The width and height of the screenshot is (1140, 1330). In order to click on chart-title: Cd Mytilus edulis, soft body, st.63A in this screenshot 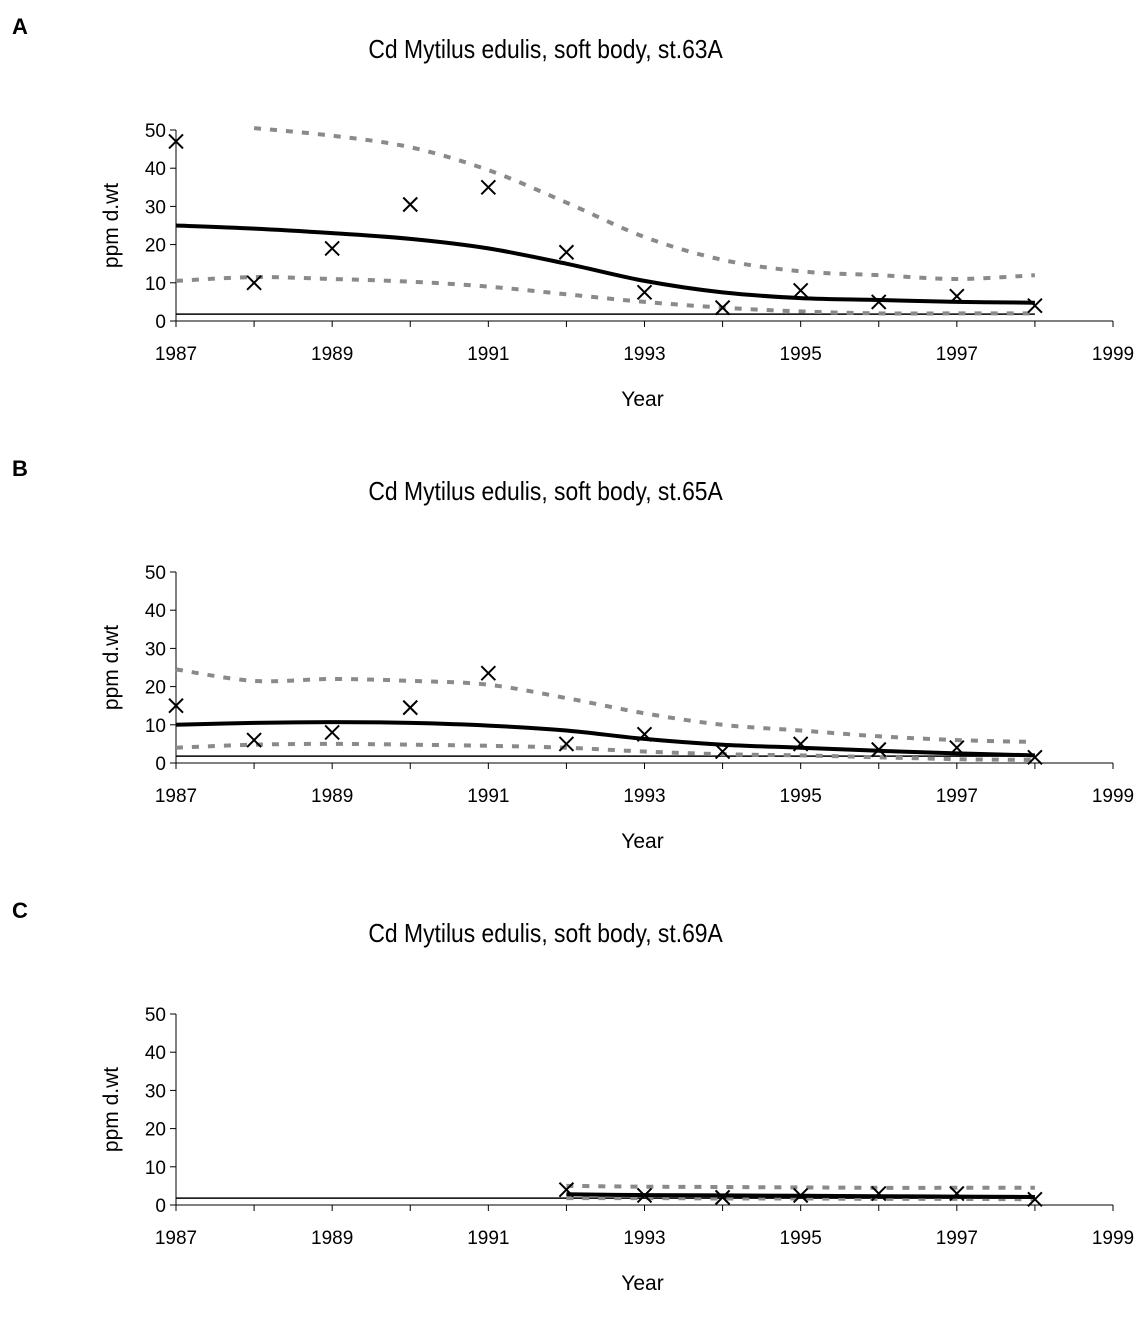, I will do `click(545, 49)`.